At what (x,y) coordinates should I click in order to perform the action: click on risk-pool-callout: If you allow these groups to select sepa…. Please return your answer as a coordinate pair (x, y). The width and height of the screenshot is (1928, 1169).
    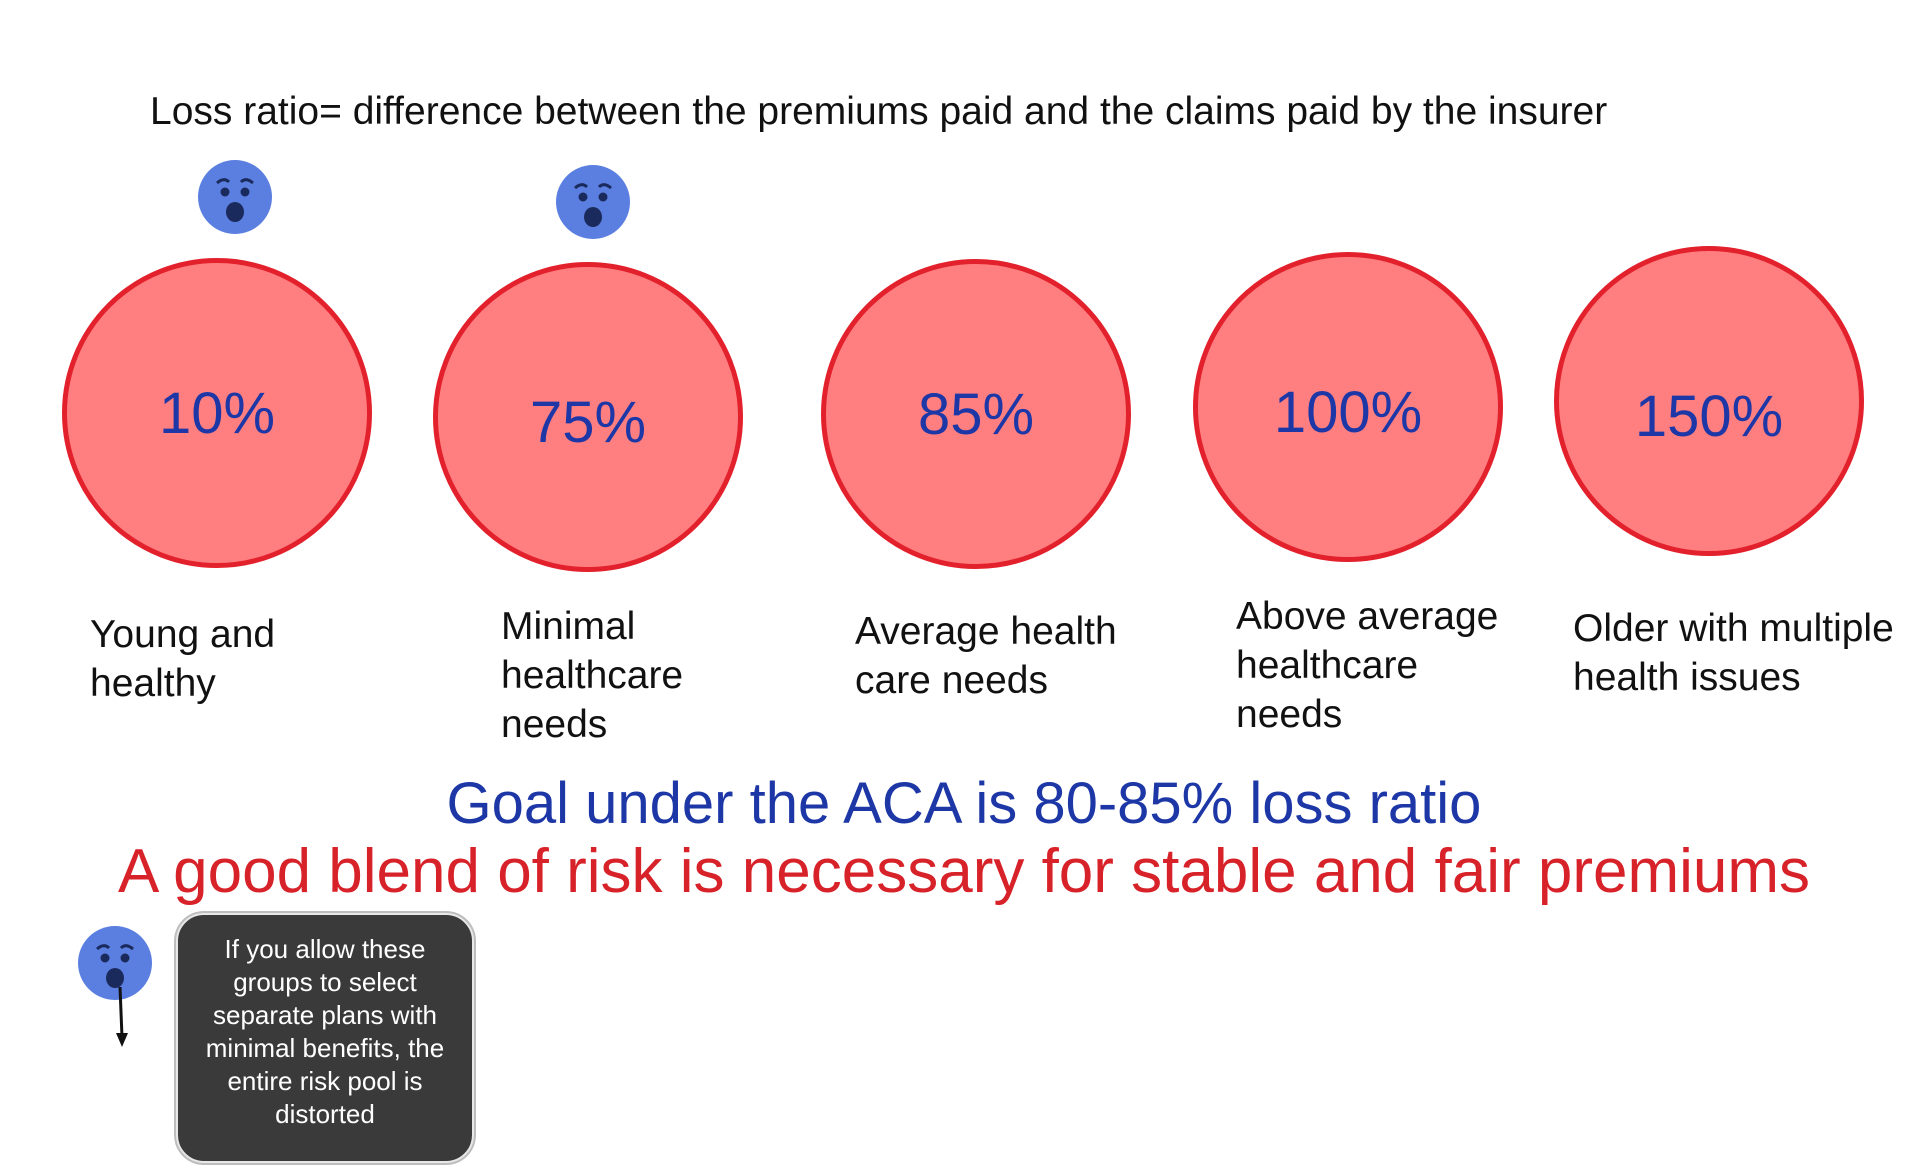
    Looking at the image, I should click on (325, 1038).